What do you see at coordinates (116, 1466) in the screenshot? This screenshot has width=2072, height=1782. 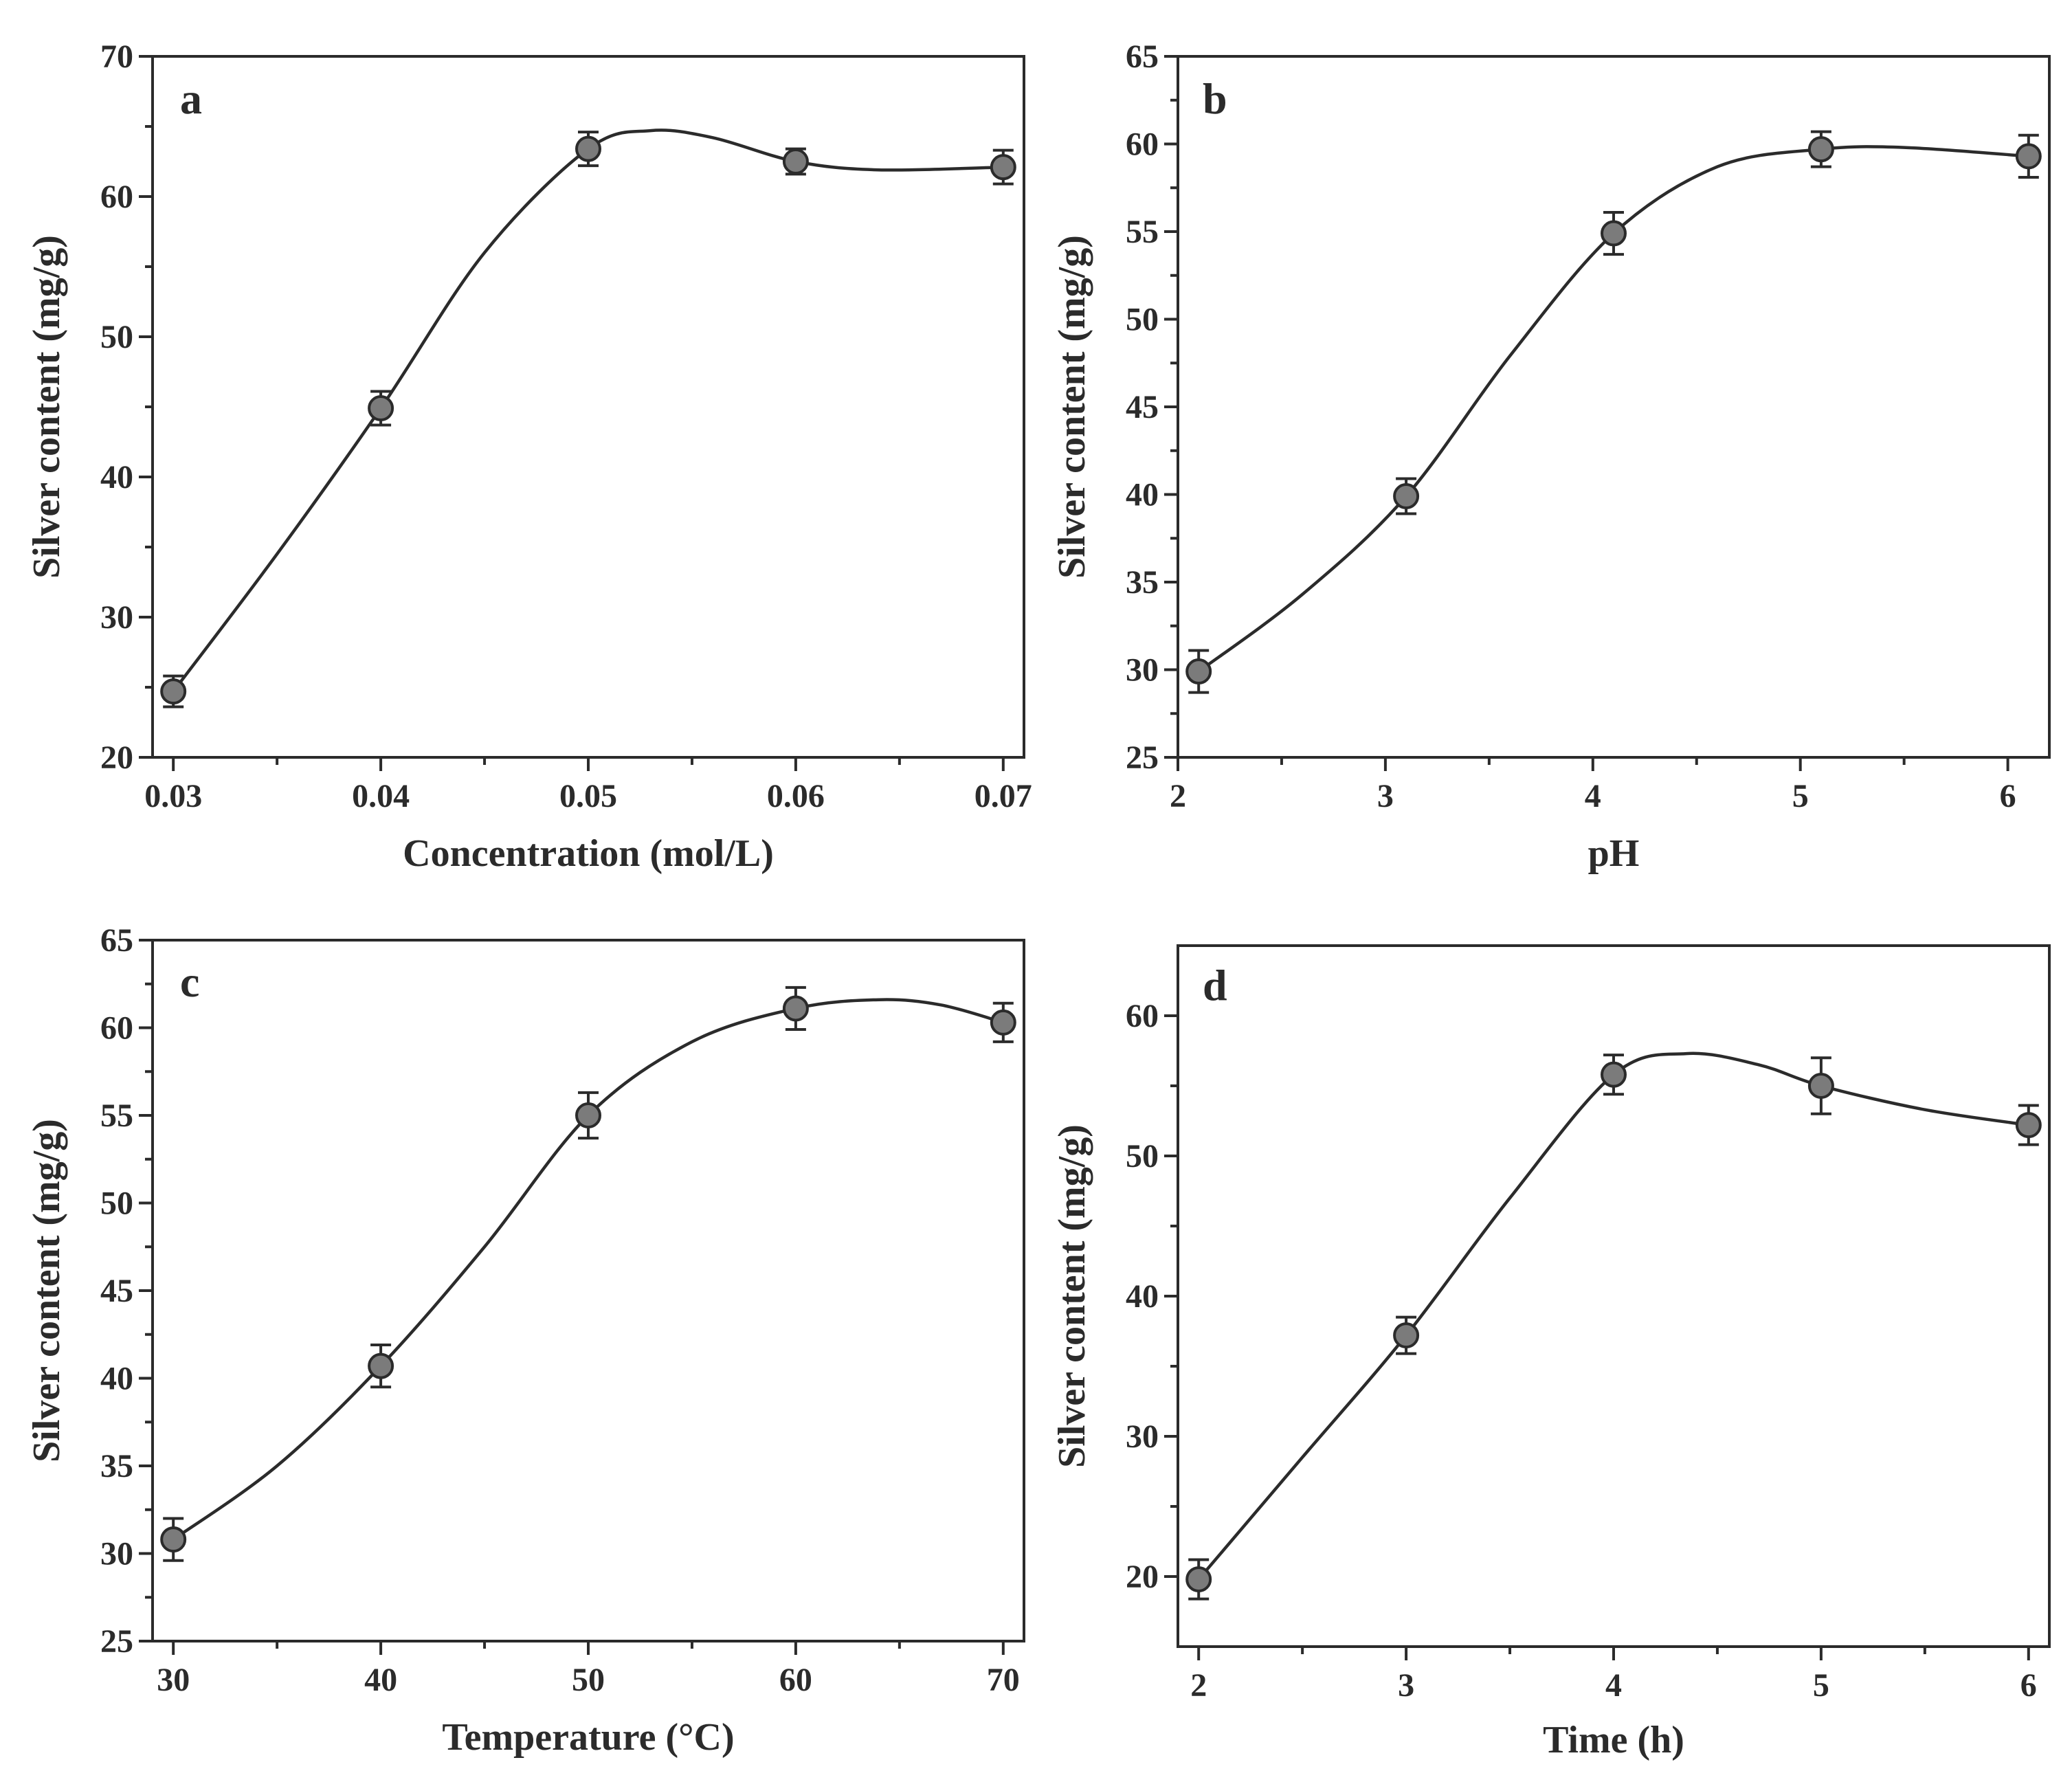 I see `y-tick-label-c-2: 35` at bounding box center [116, 1466].